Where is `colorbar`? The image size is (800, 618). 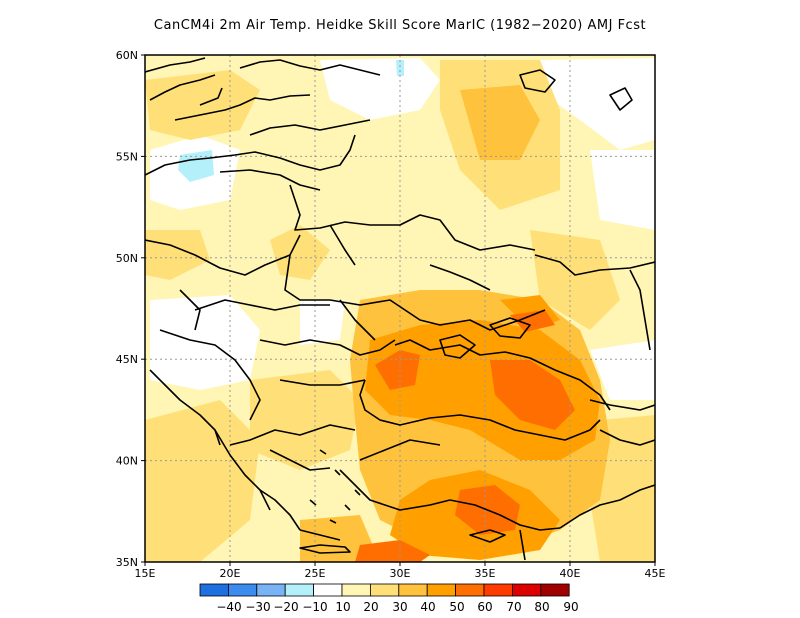
colorbar is located at coordinates (384, 590).